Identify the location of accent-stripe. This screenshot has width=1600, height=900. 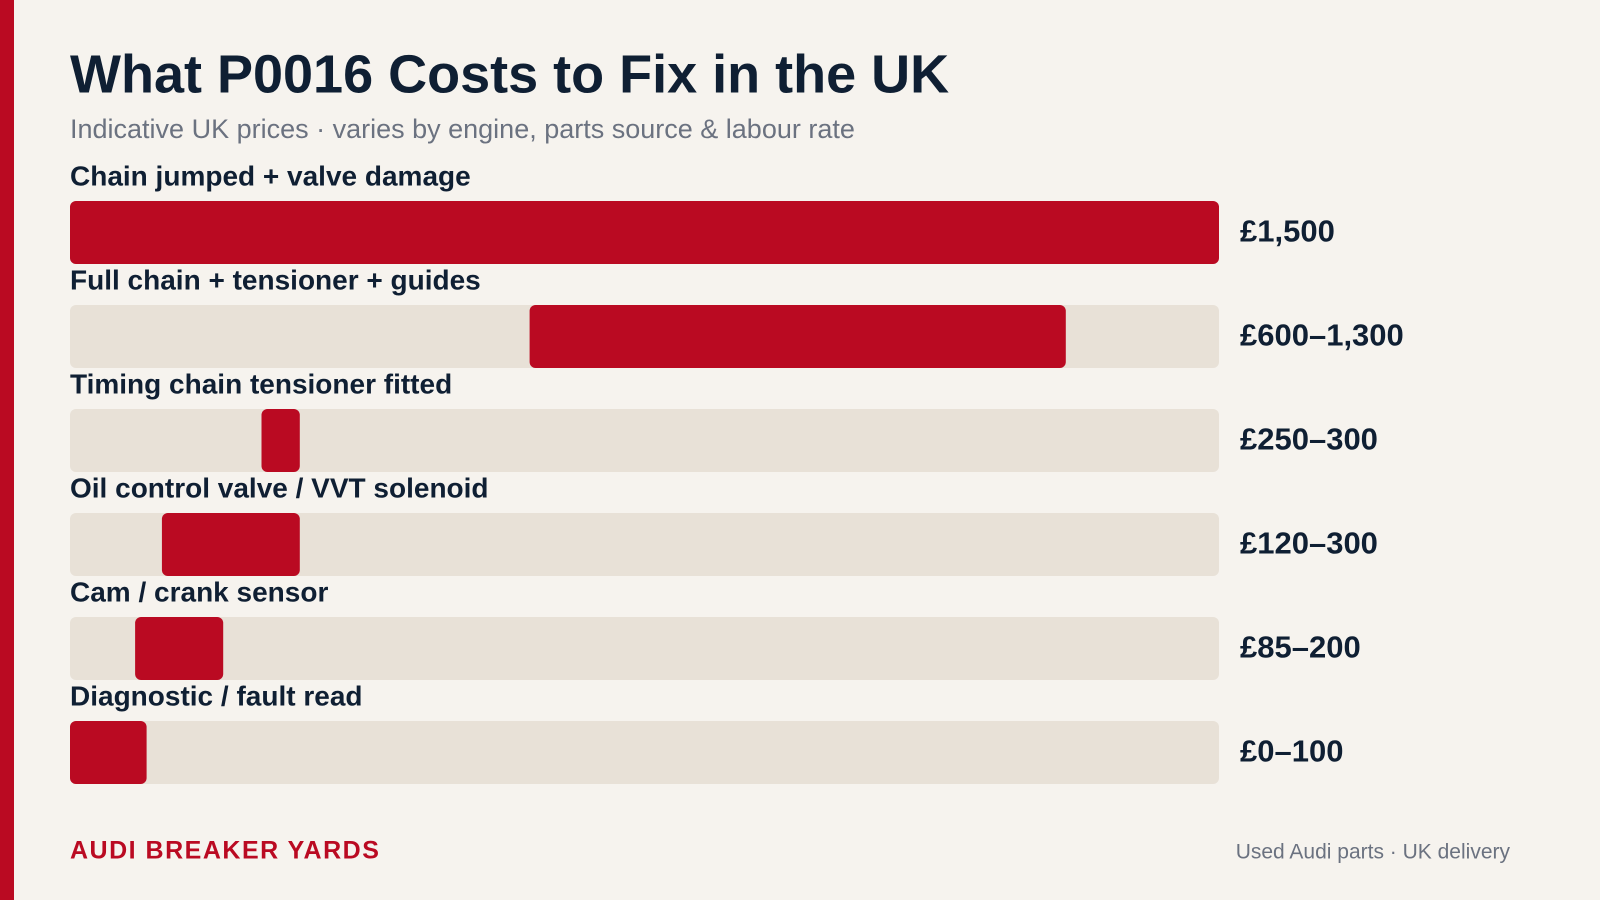
(7, 450).